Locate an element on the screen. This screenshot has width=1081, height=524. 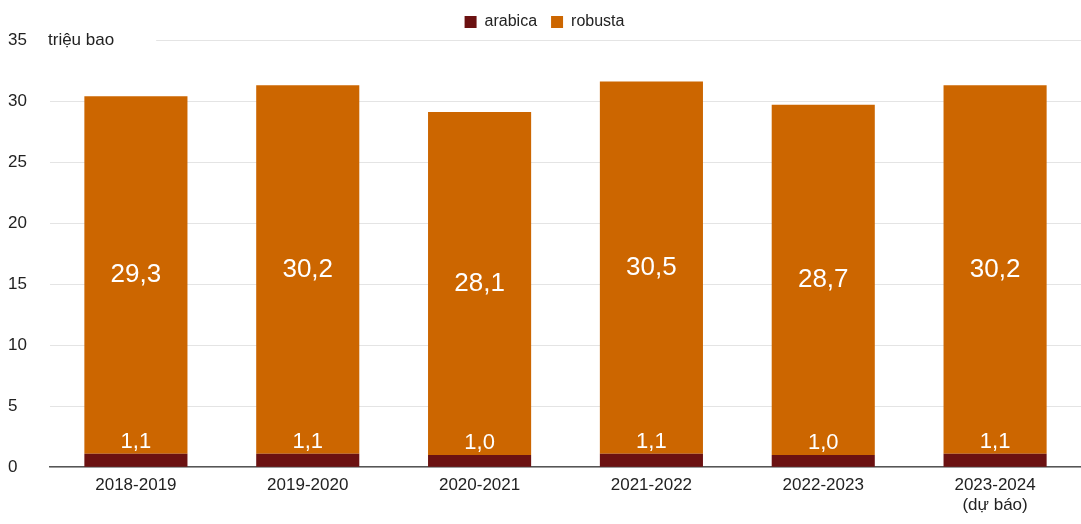
x-tick-label: 2019-2020 is located at coordinates (308, 485).